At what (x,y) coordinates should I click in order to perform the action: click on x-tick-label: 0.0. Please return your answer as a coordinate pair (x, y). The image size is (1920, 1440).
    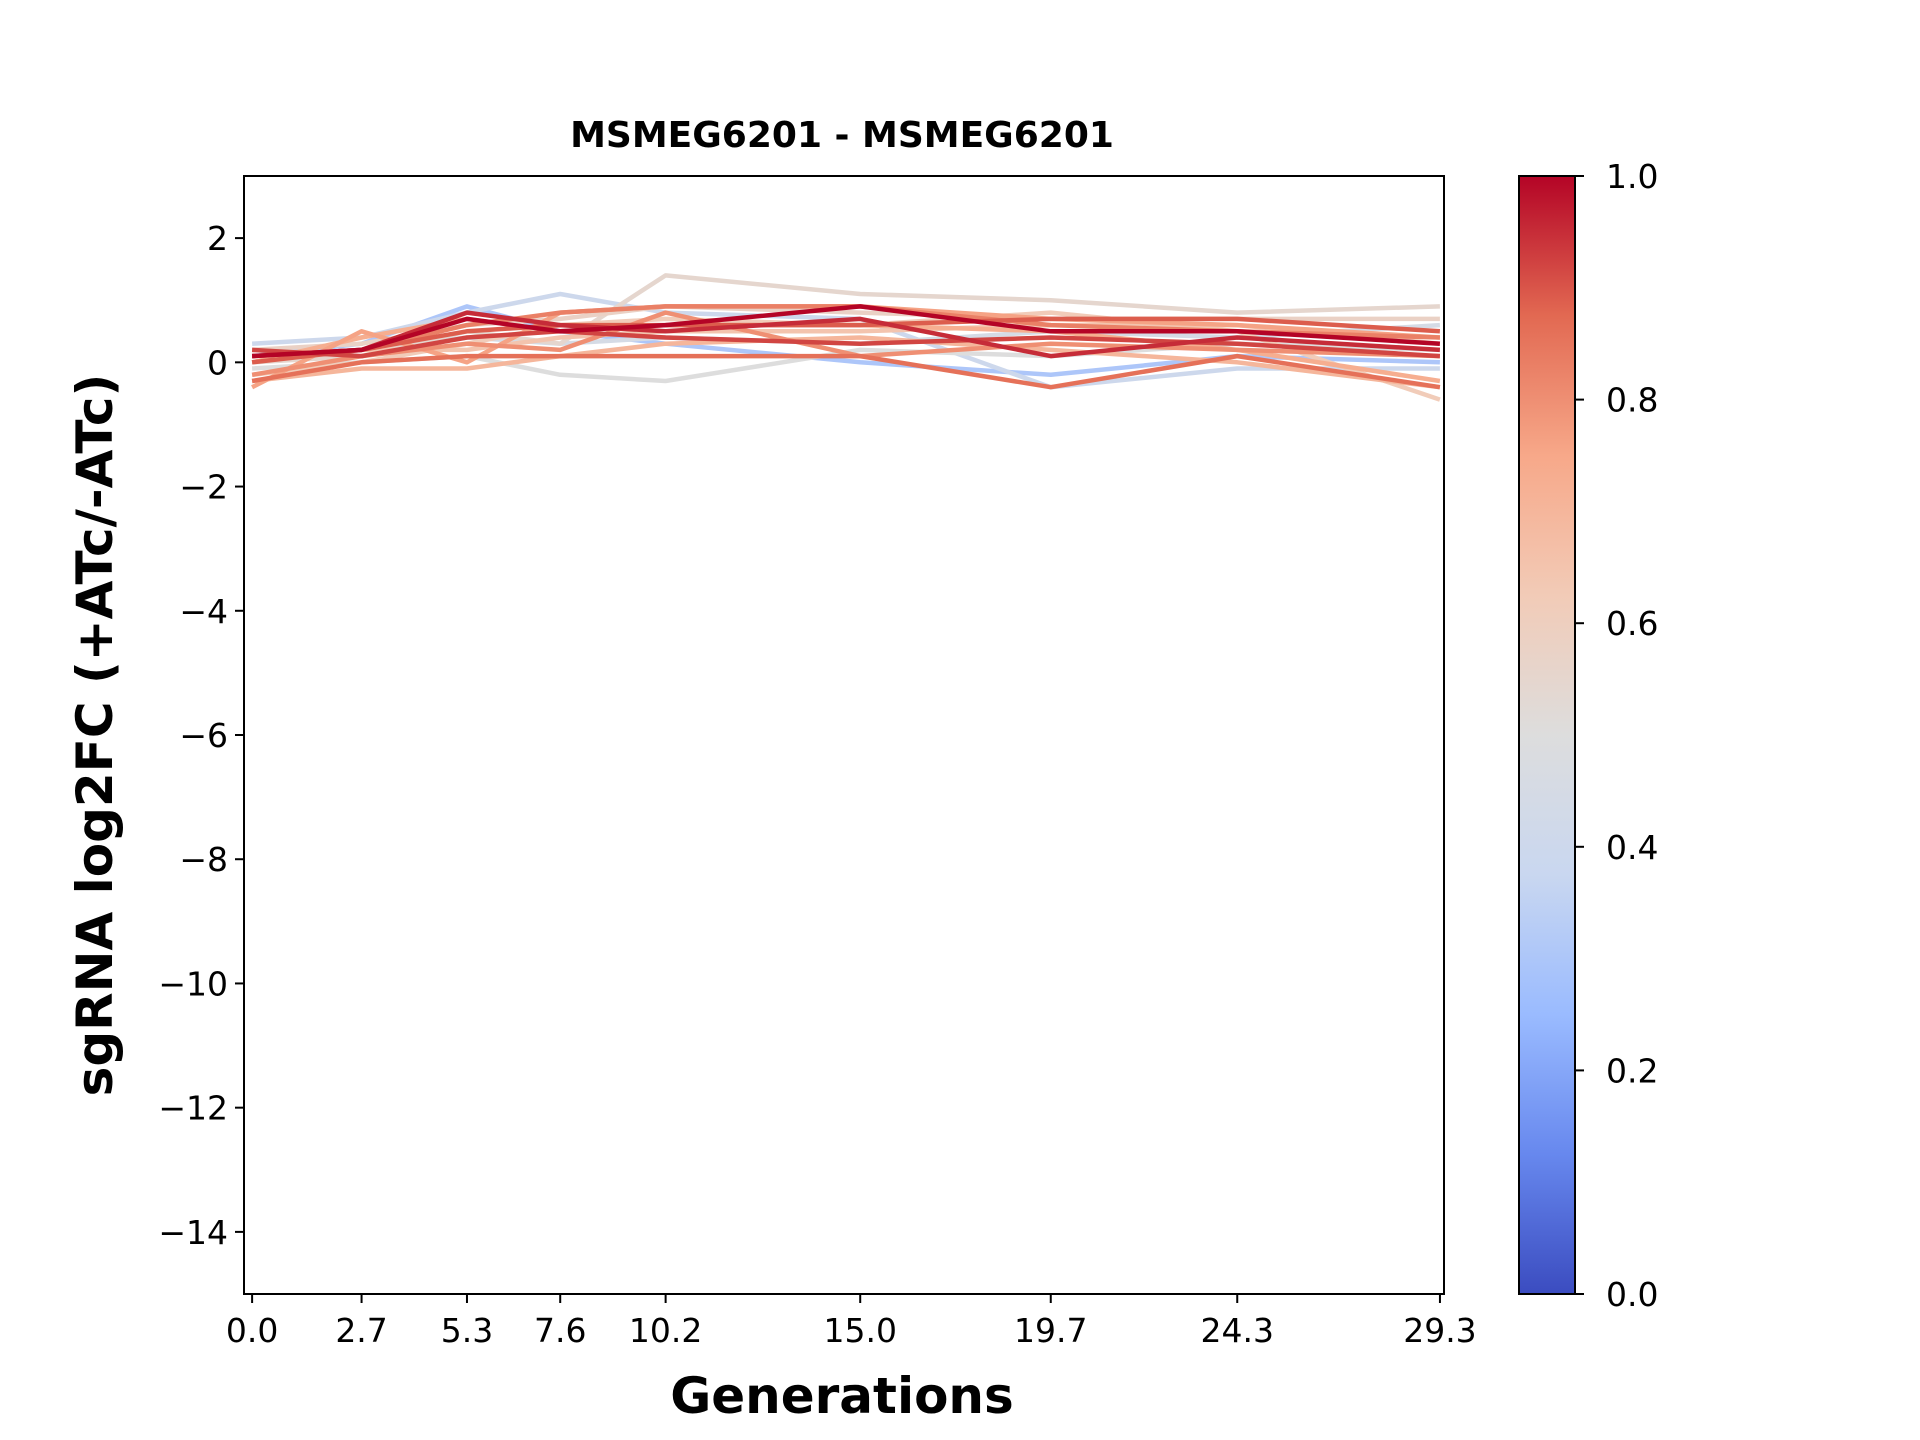
    Looking at the image, I should click on (252, 1330).